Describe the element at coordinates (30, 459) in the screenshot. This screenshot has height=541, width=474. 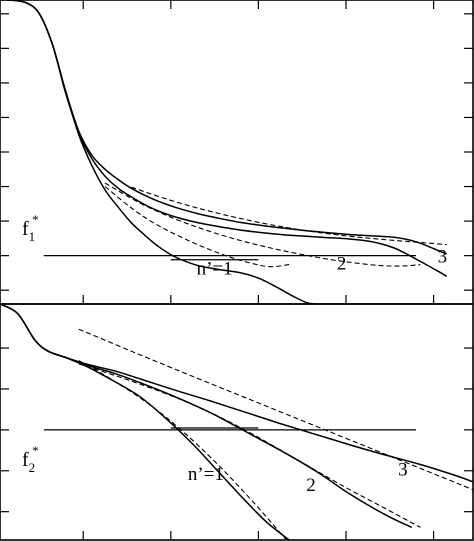
I see `panel-bottom-threshold-label: f2*` at that location.